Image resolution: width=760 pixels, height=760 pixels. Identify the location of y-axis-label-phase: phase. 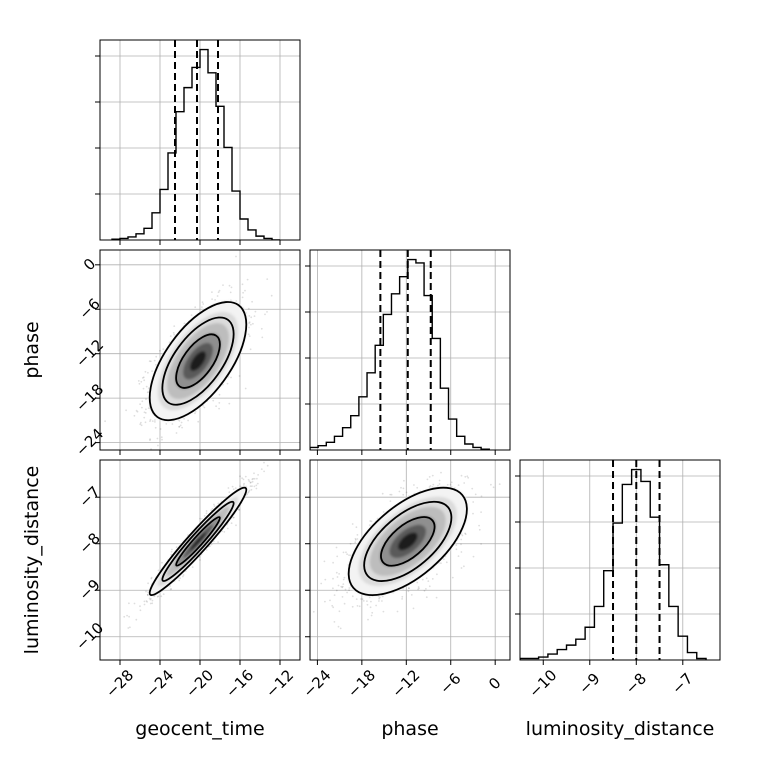
(32, 349).